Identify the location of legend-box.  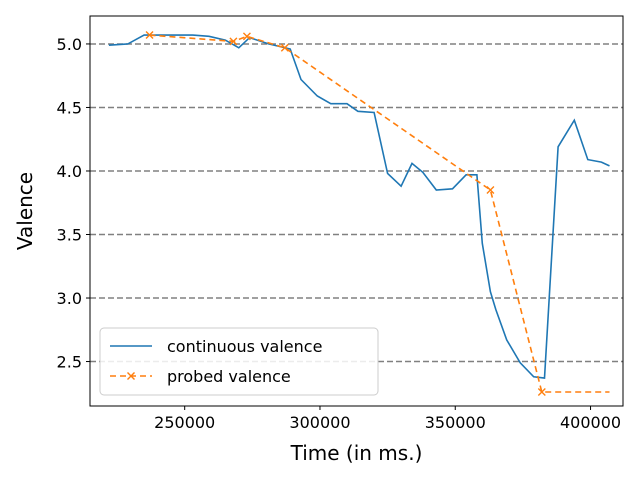
(239, 361).